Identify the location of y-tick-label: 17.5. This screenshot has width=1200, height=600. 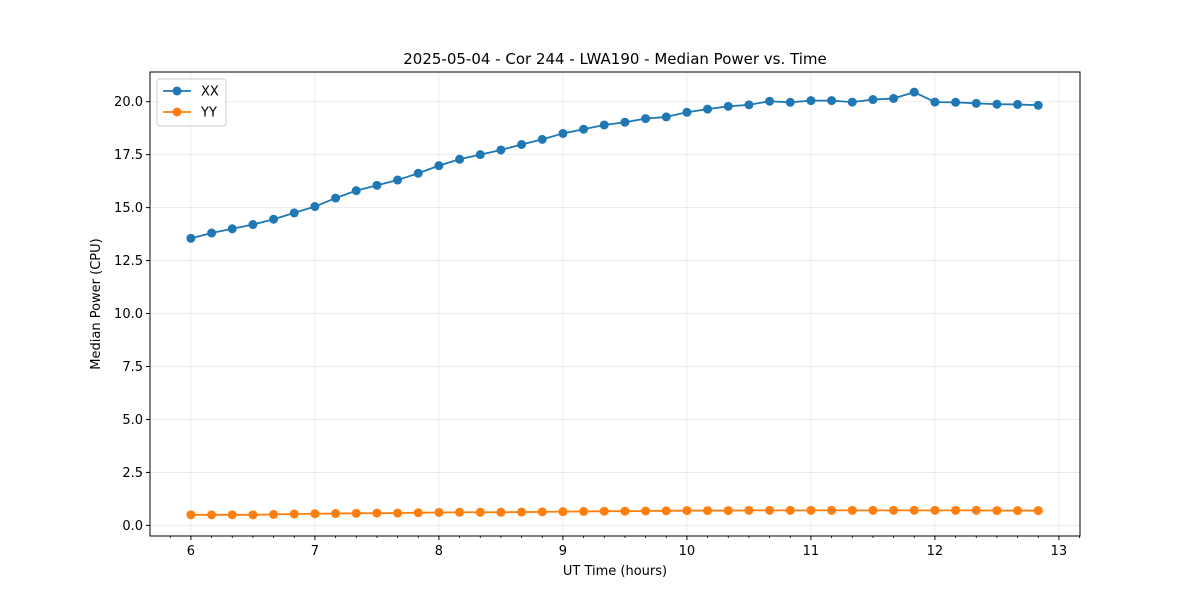
(128, 155).